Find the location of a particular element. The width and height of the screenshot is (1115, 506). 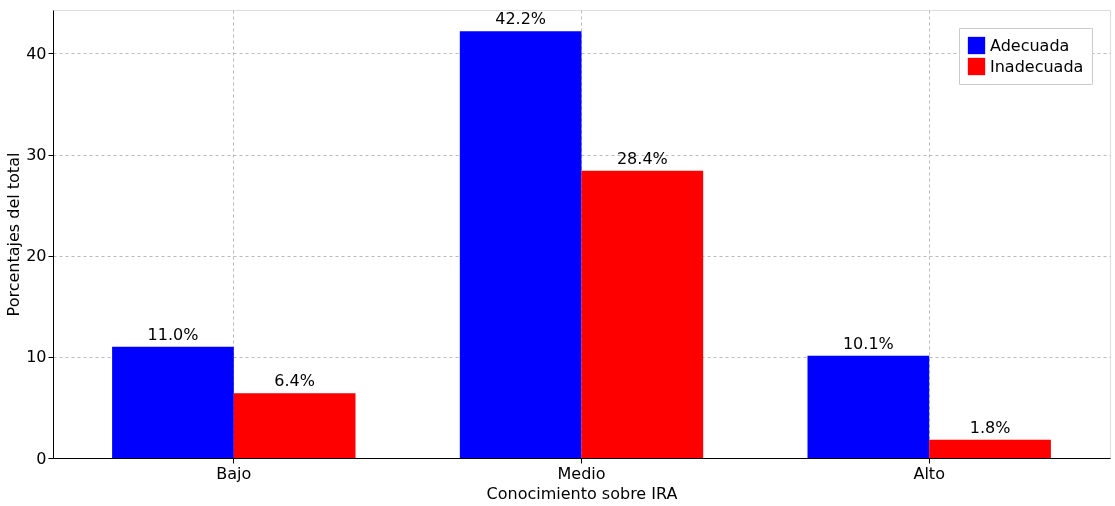

y-tick-label: 30 is located at coordinates (36, 155).